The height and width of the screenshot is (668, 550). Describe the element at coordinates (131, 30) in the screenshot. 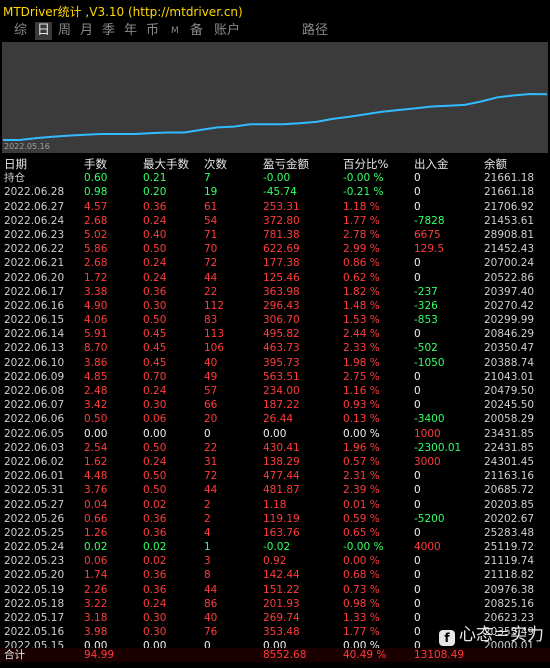

I see `tab-yearly: 年` at that location.